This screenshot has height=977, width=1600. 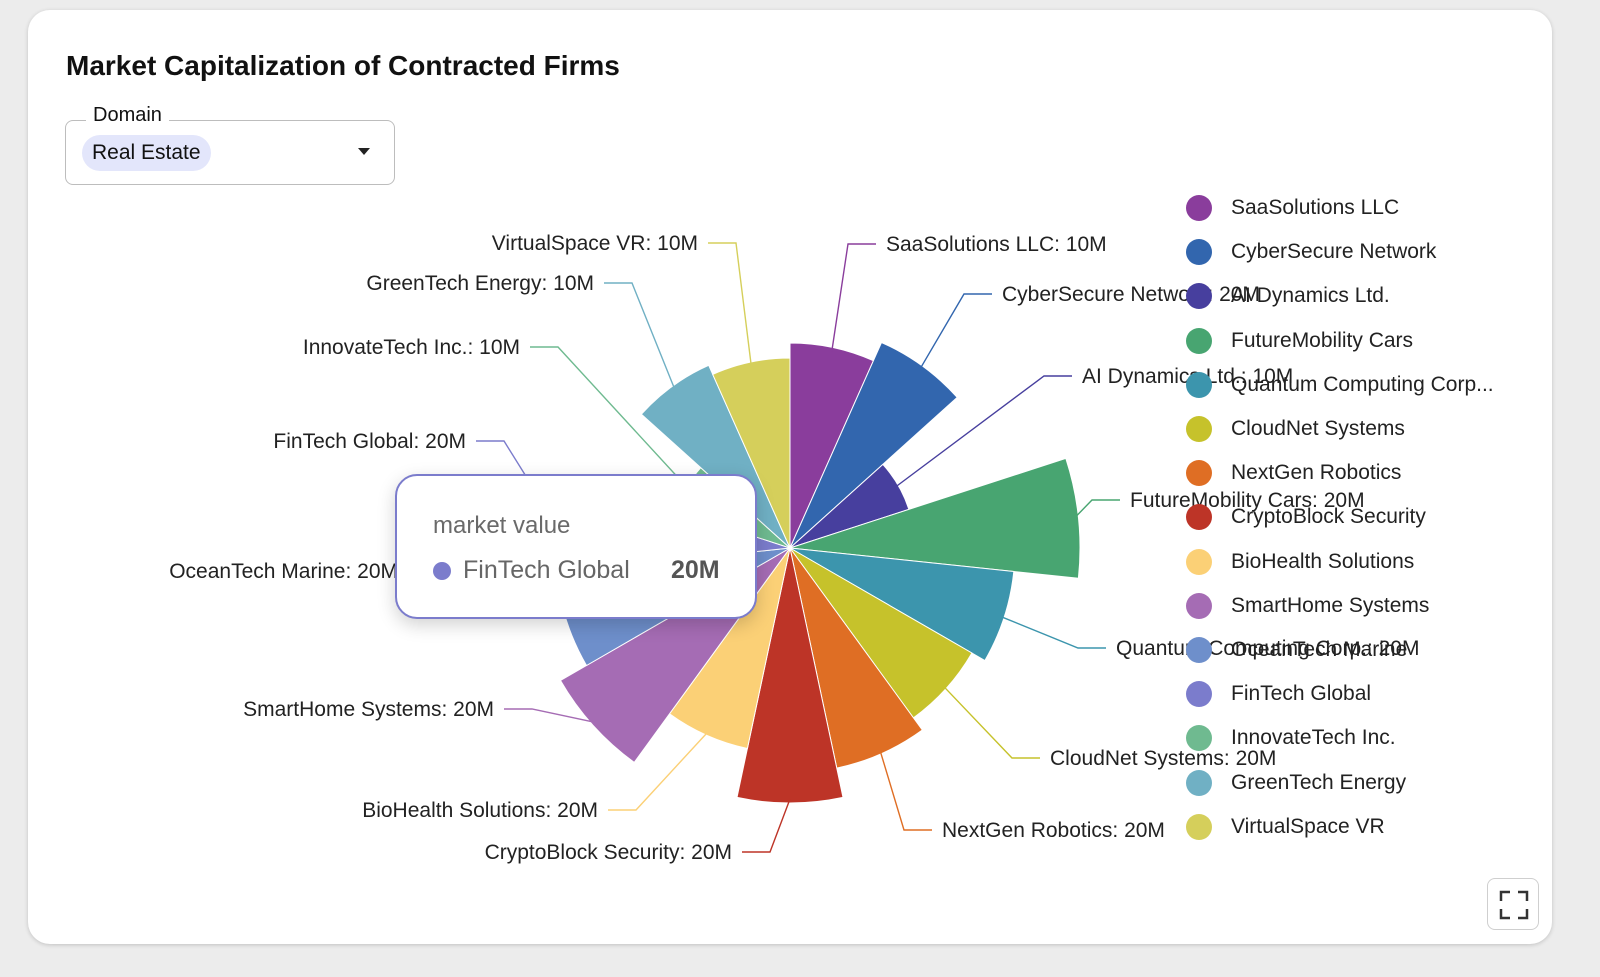 I want to click on slice-label: OceanTech Marine: 20M, so click(x=283, y=571).